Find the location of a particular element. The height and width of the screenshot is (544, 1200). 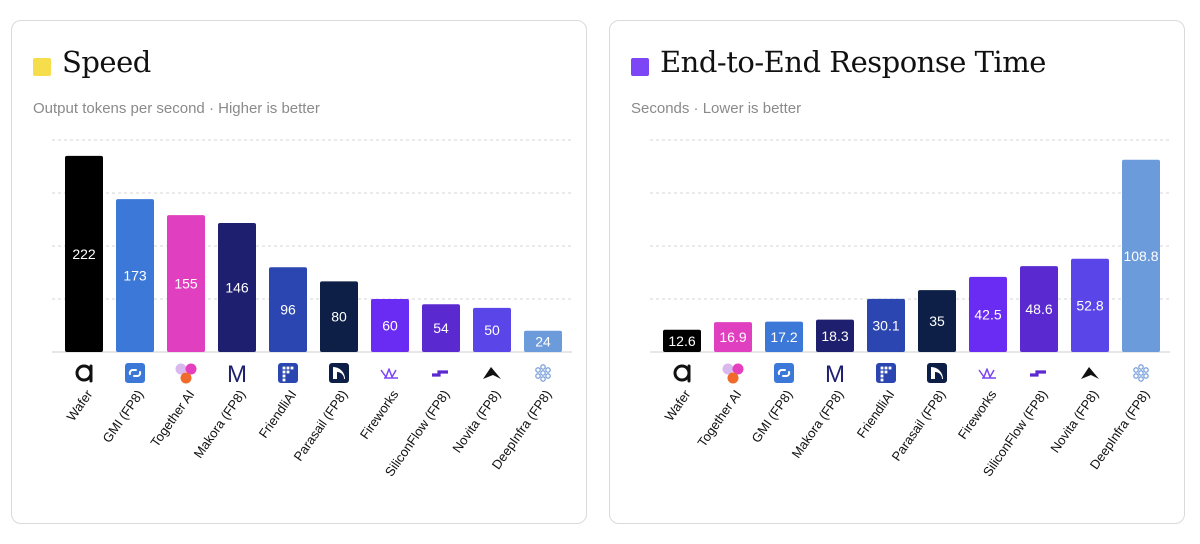

latency-value-label: 35 is located at coordinates (937, 321).